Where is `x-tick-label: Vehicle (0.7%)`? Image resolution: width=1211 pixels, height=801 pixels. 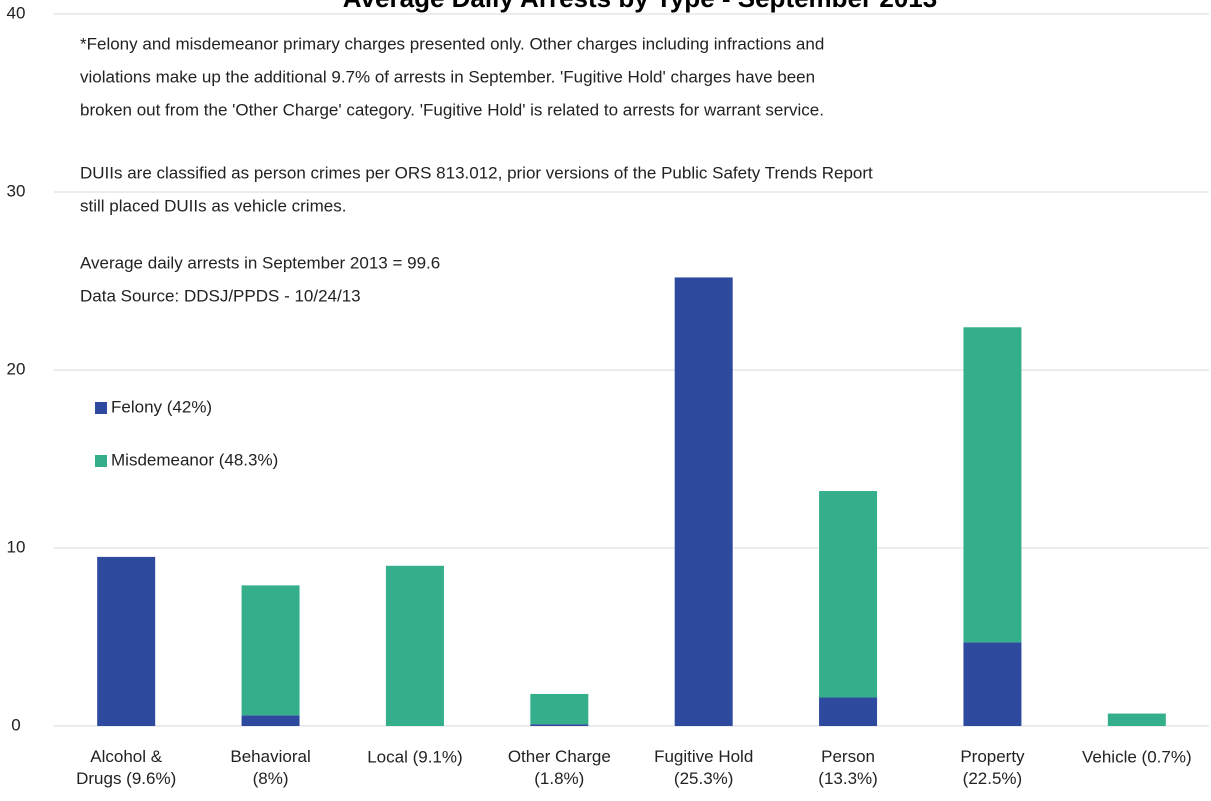 x-tick-label: Vehicle (0.7%) is located at coordinates (1137, 756).